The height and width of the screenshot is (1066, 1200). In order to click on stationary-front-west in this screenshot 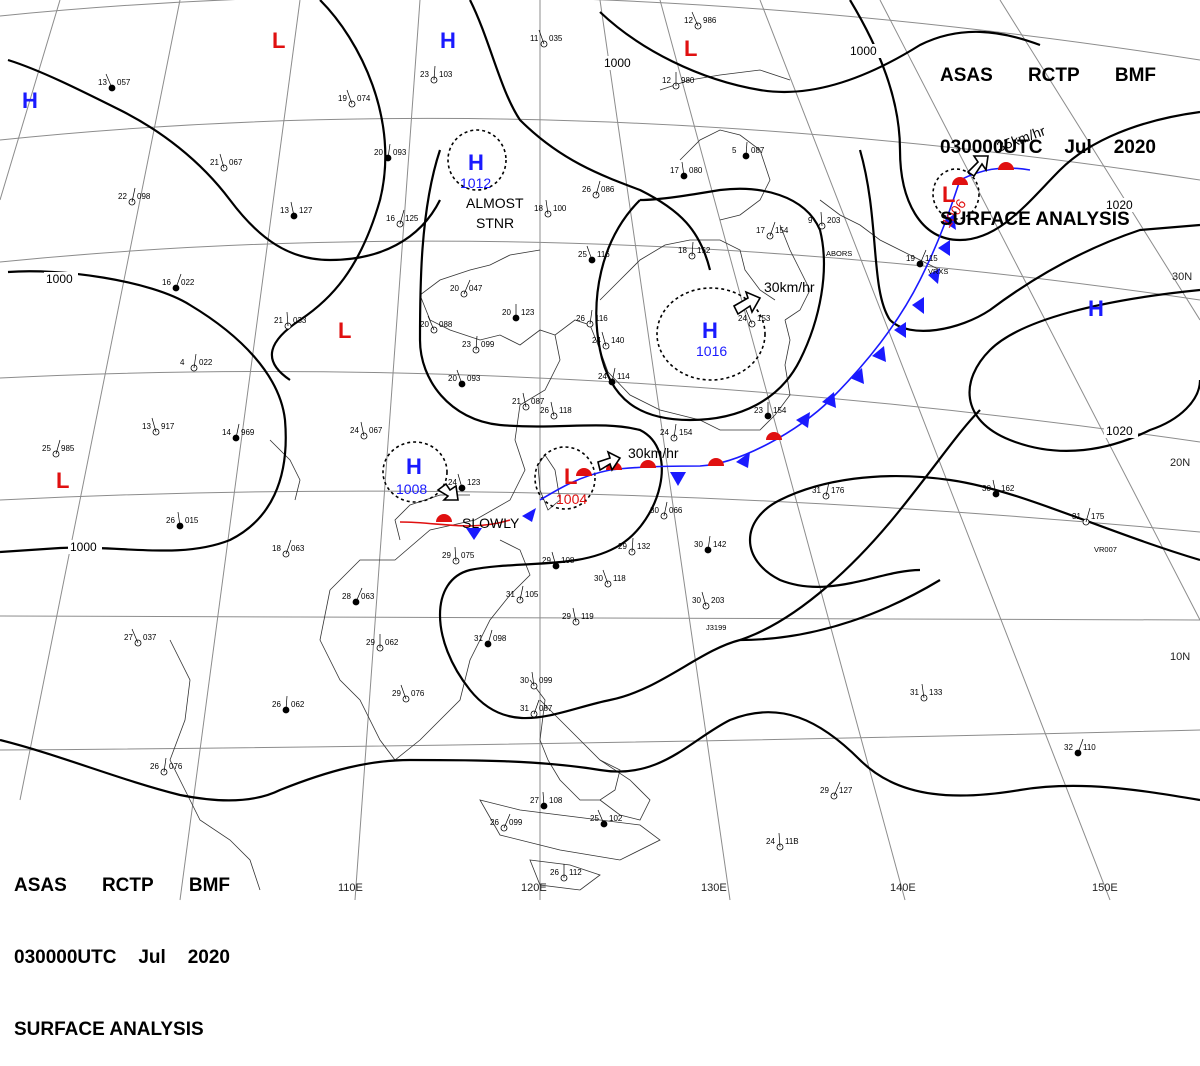, I will do `click(455, 523)`.